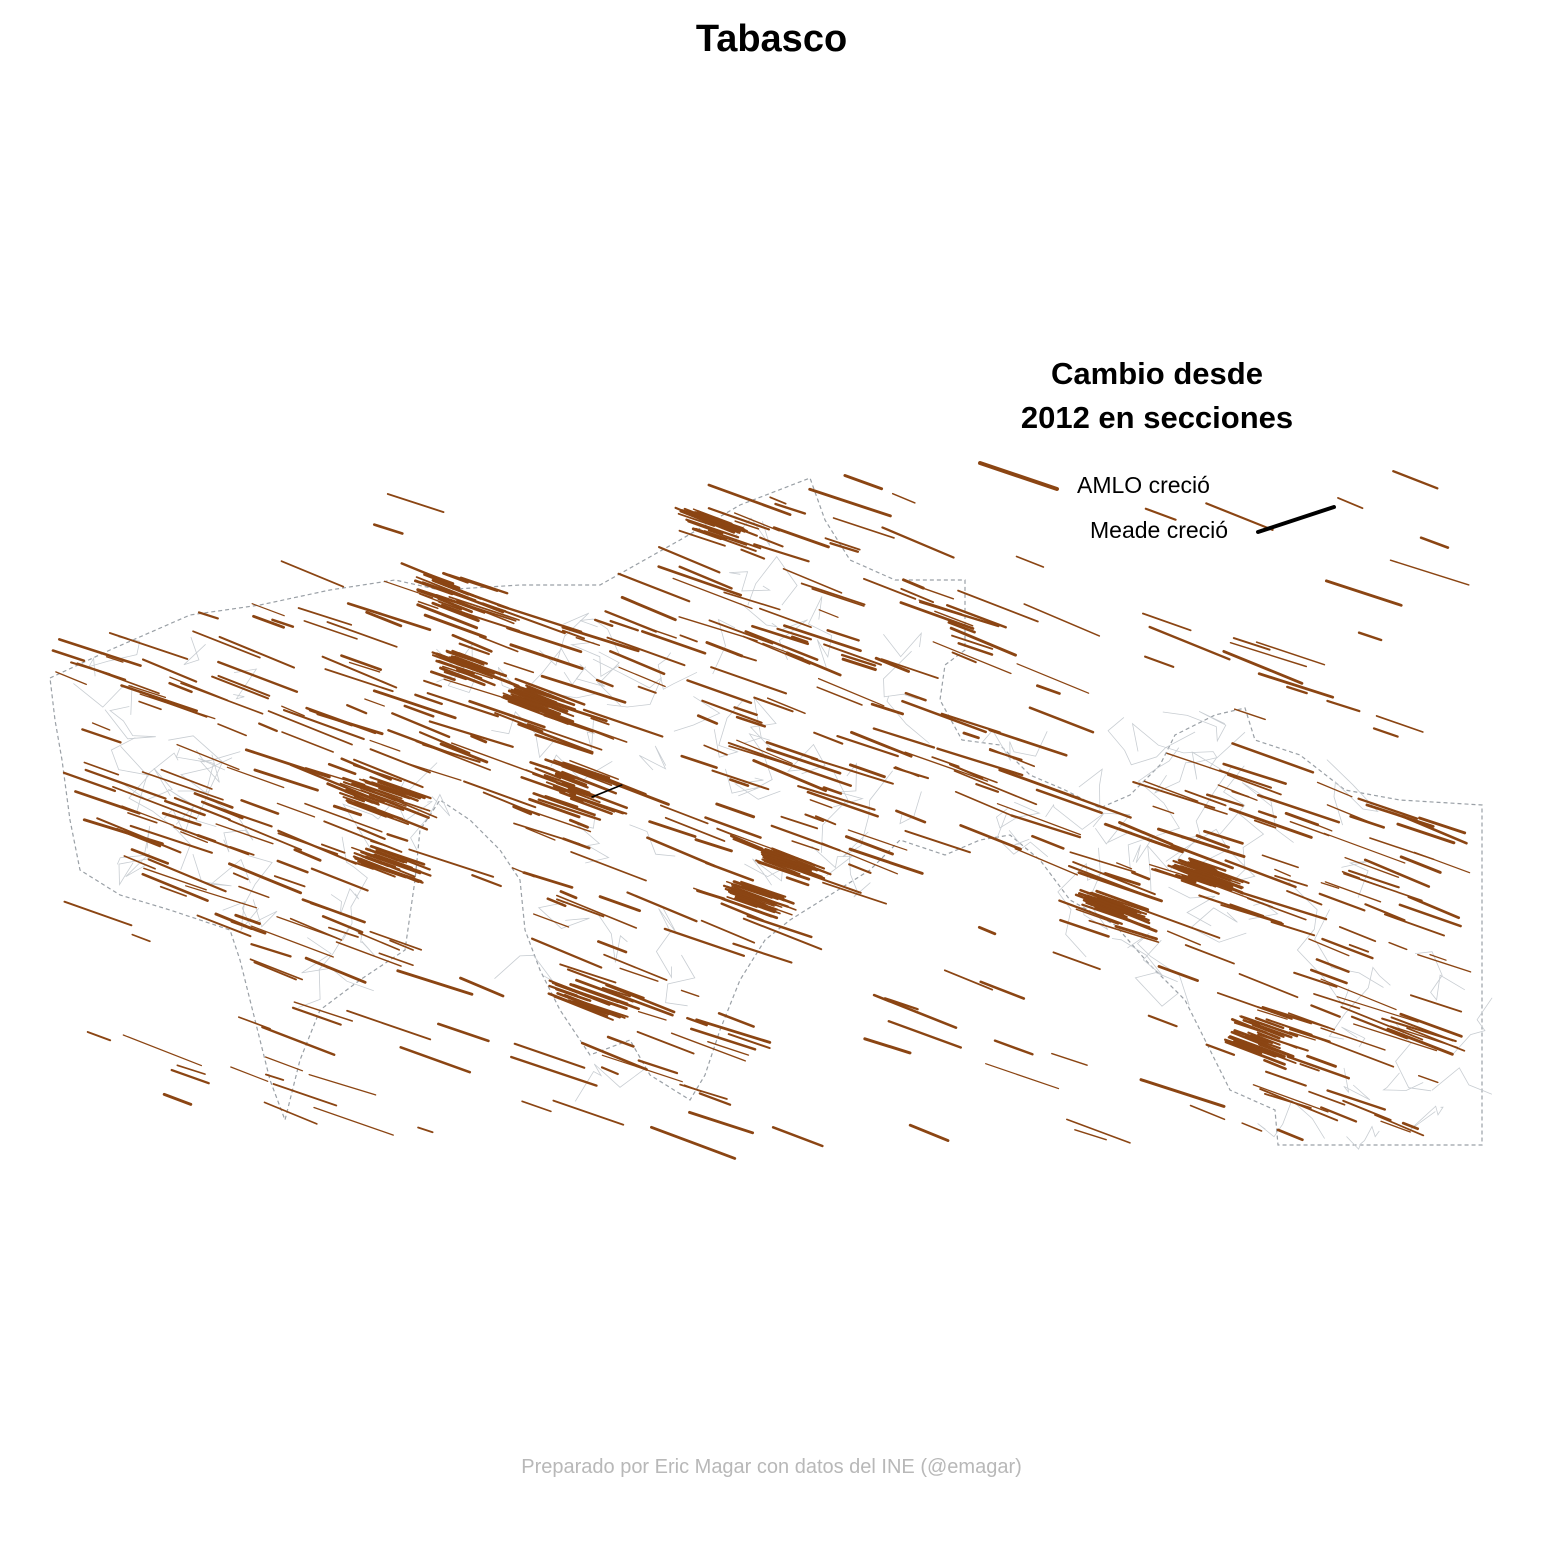 The height and width of the screenshot is (1543, 1543). What do you see at coordinates (1296, 519) in the screenshot?
I see `legend-meade-line` at bounding box center [1296, 519].